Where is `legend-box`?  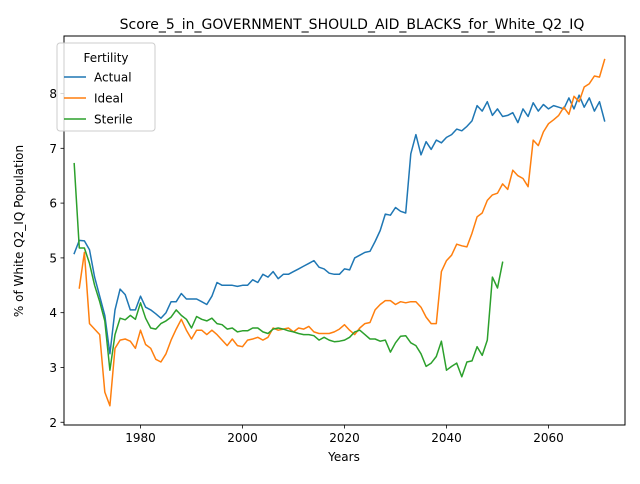
legend-box is located at coordinates (106, 87).